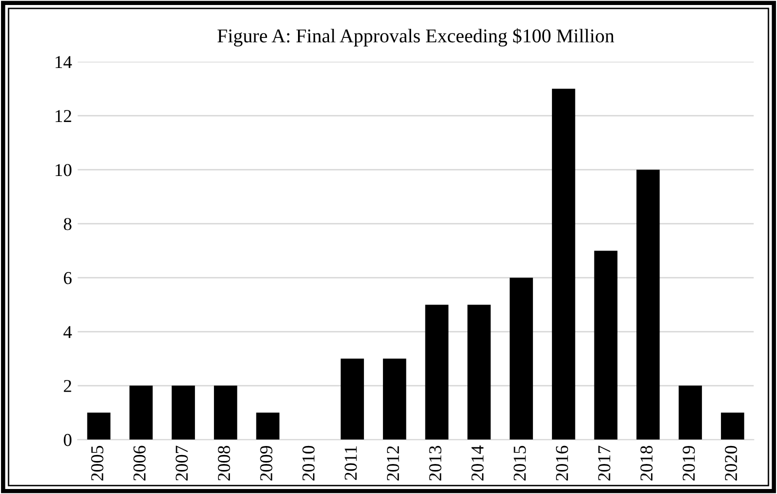 The width and height of the screenshot is (777, 494). What do you see at coordinates (520, 463) in the screenshot?
I see `x-tick-label: 2015` at bounding box center [520, 463].